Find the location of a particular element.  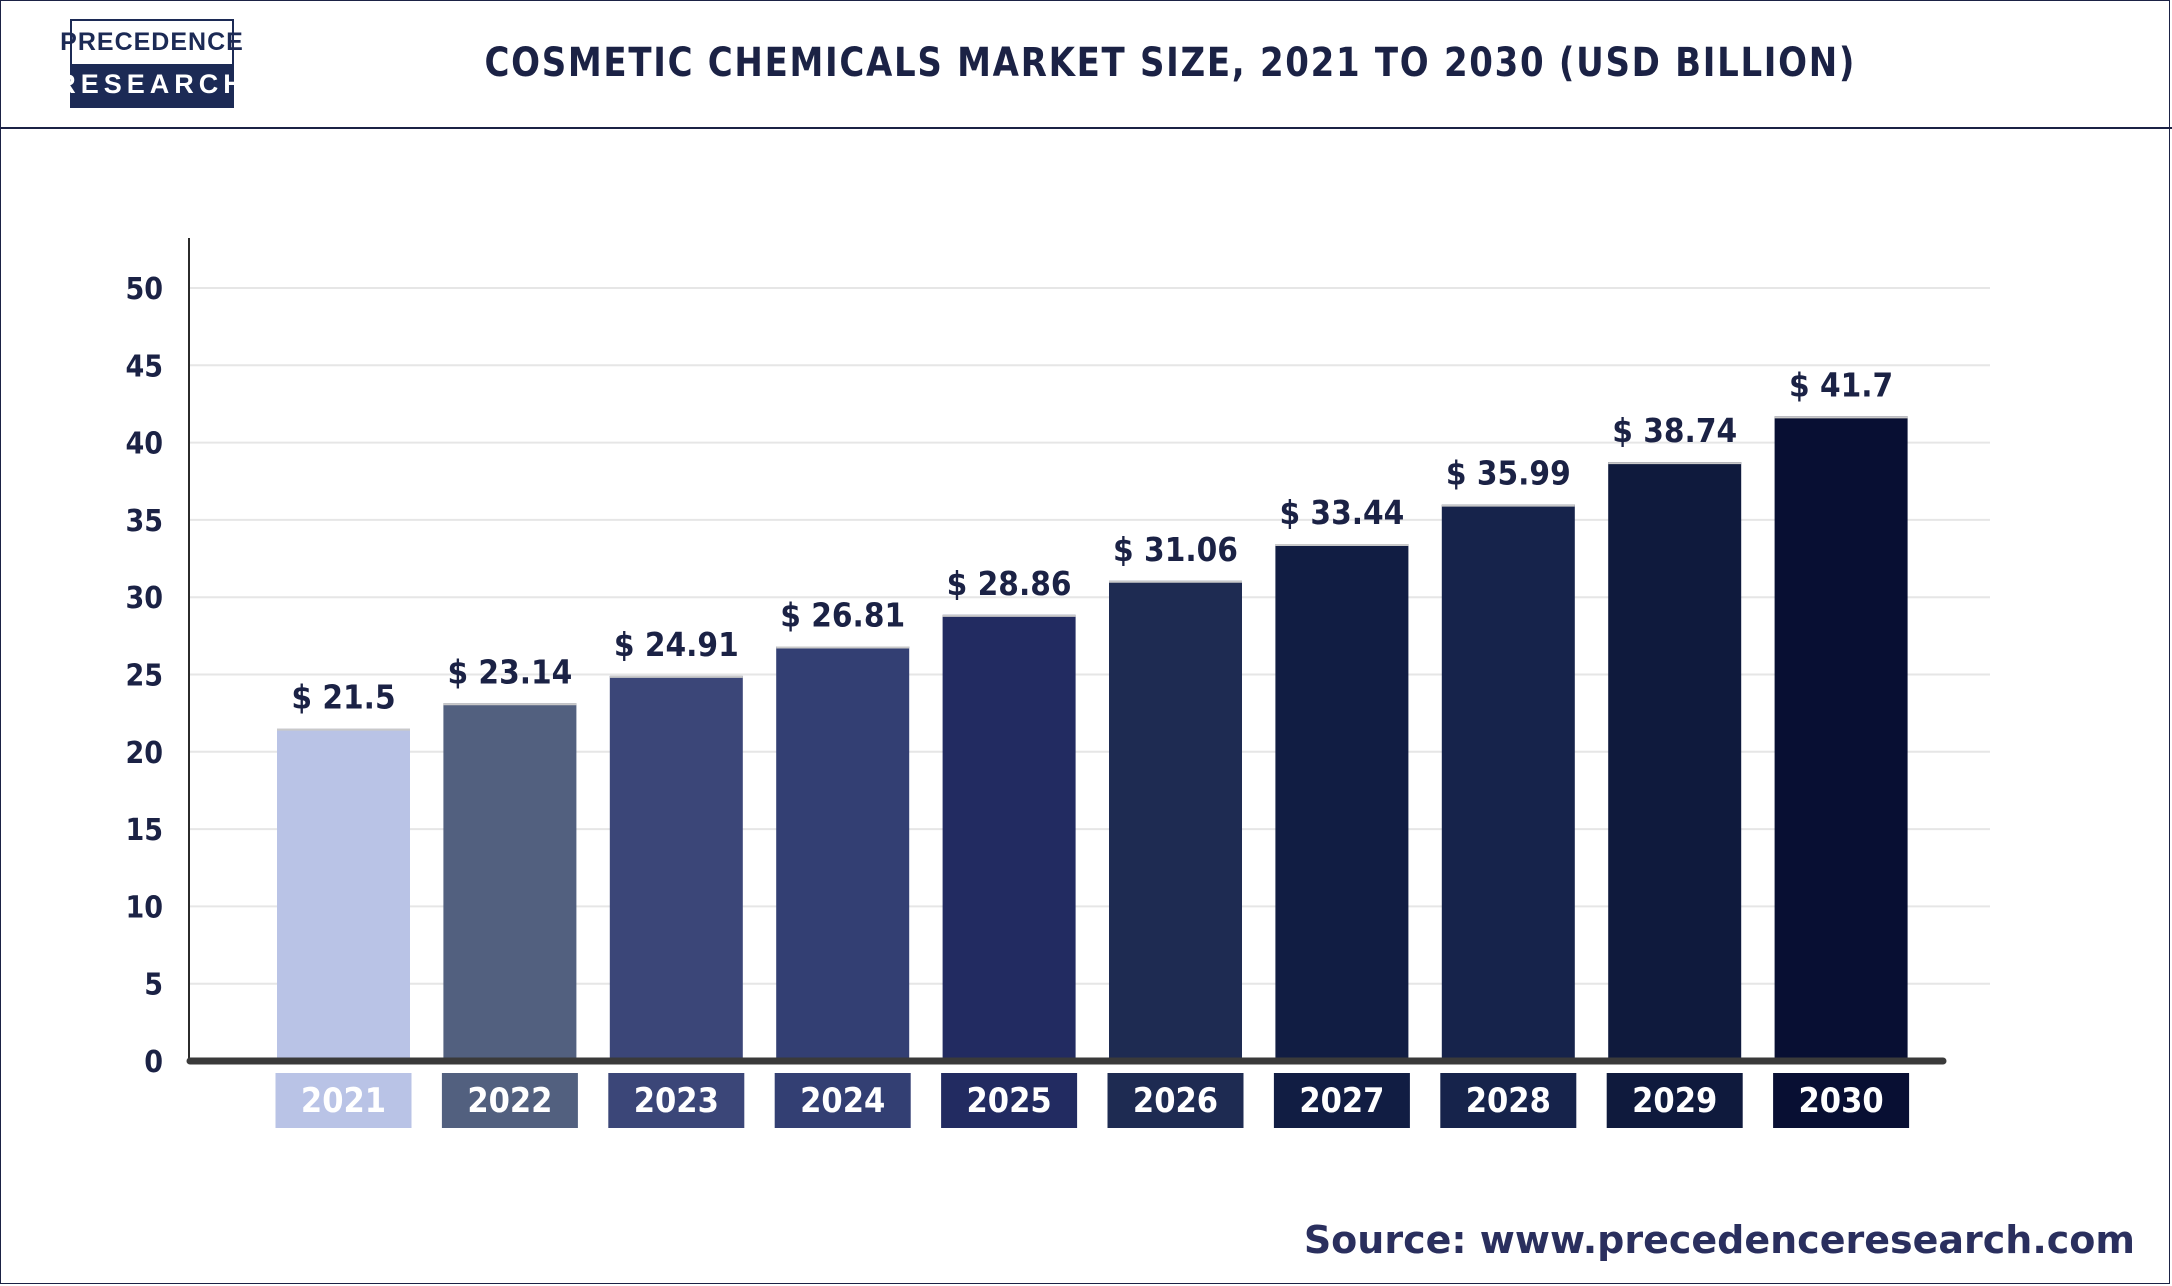

data-label: $ 33.44 is located at coordinates (1341, 512).